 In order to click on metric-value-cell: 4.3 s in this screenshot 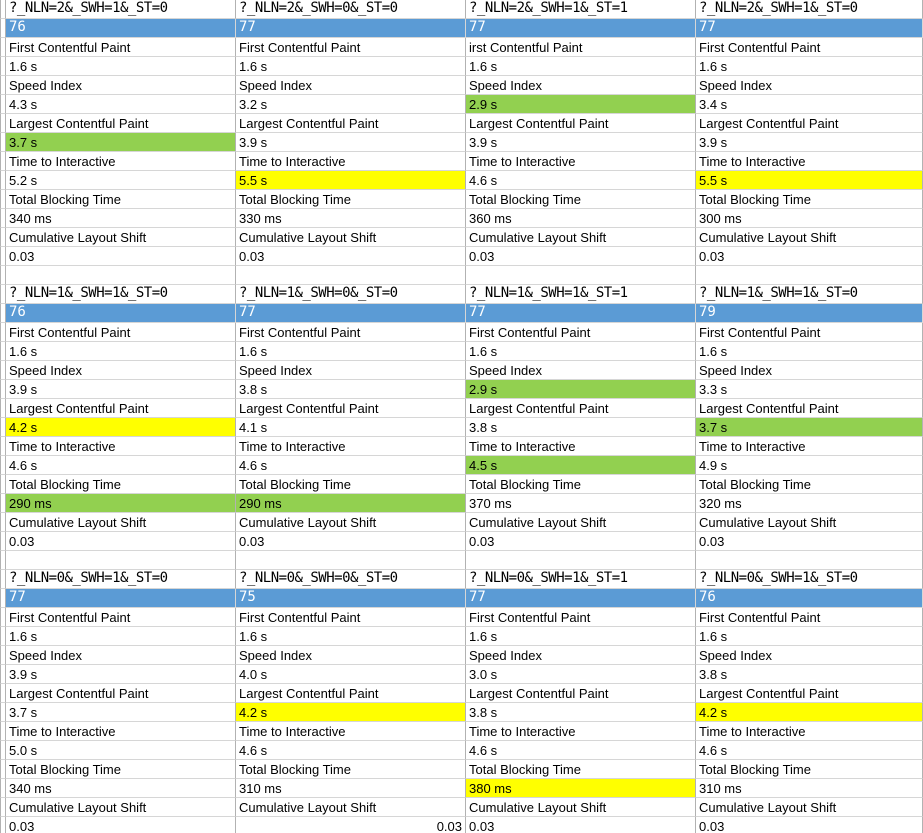, I will do `click(121, 104)`.